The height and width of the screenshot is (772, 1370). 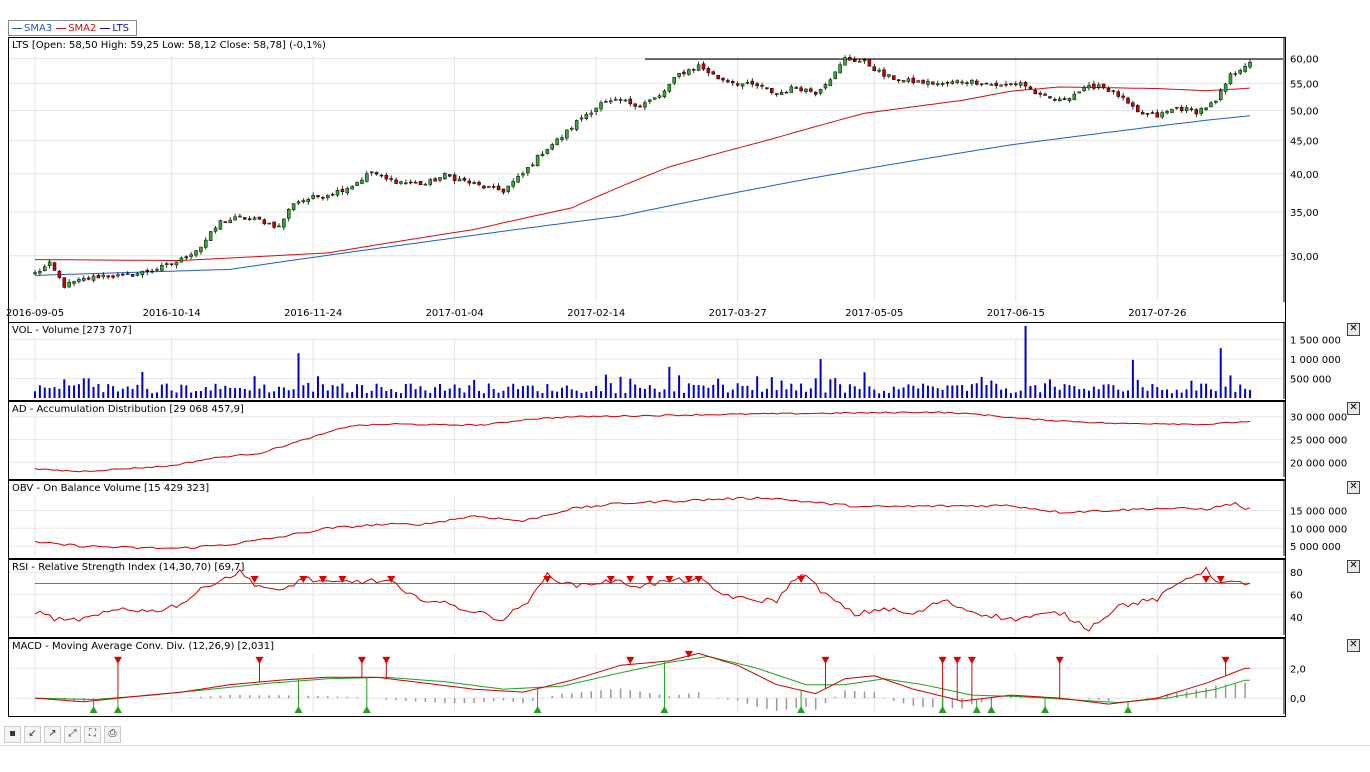 I want to click on obv-panel-title: OBV - On Balance Volume [15 429 323], so click(x=111, y=488).